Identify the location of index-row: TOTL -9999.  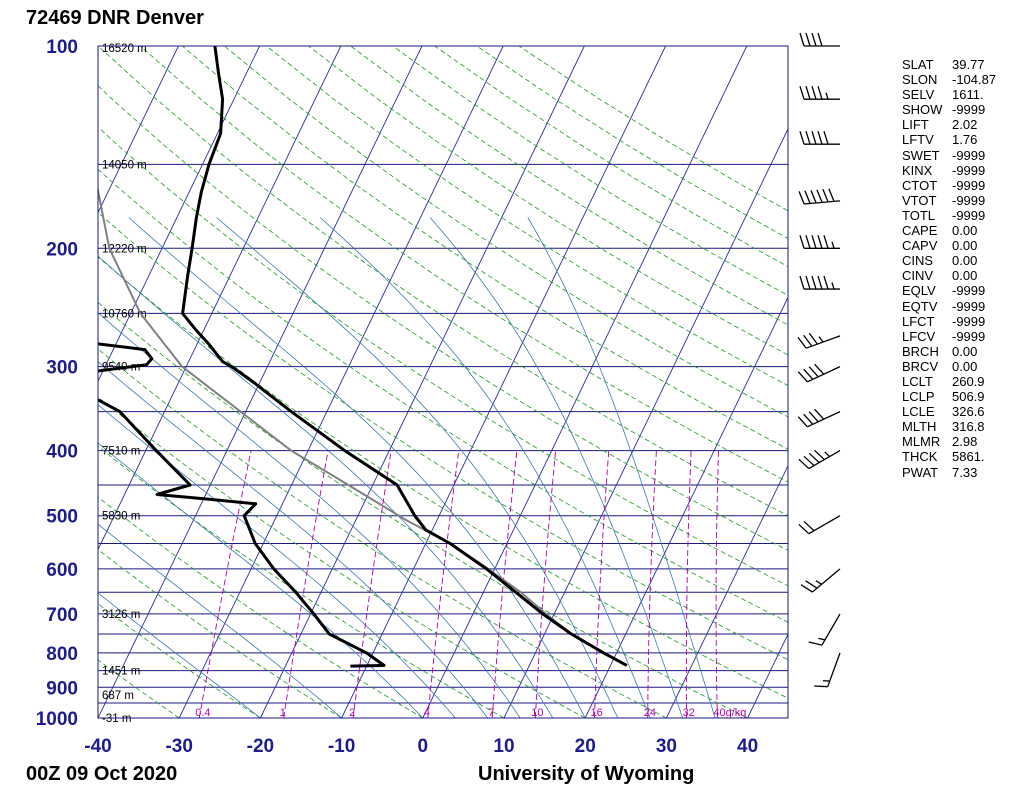
(962, 215).